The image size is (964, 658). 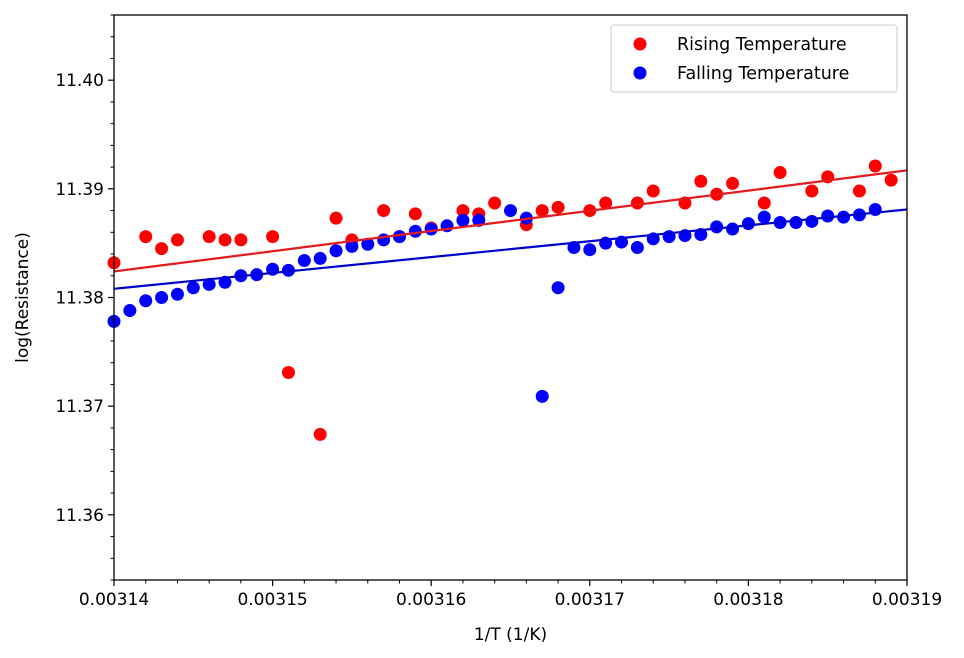 I want to click on fit-line-rising, so click(x=510, y=221).